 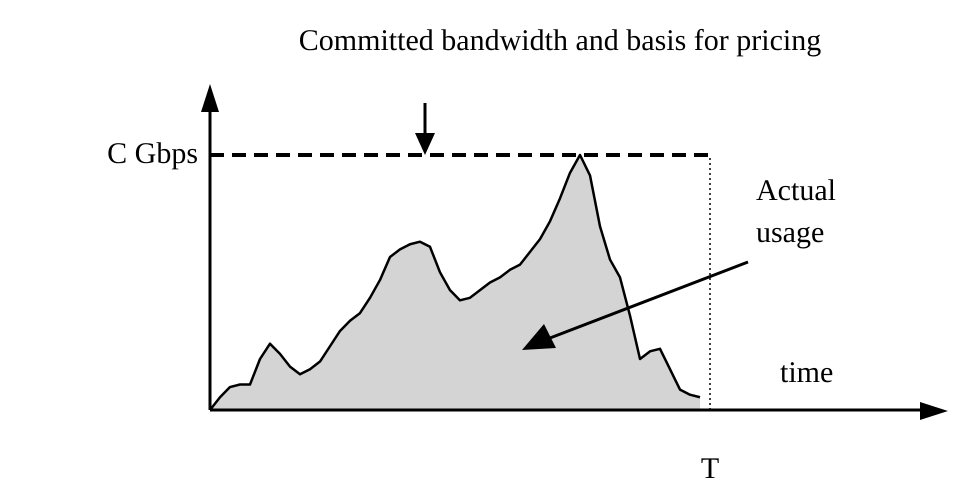 I want to click on text: T, so click(x=710, y=468).